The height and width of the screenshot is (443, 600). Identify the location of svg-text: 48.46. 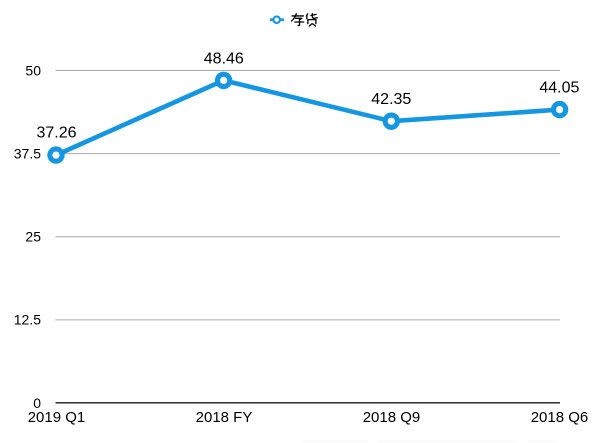
(224, 59).